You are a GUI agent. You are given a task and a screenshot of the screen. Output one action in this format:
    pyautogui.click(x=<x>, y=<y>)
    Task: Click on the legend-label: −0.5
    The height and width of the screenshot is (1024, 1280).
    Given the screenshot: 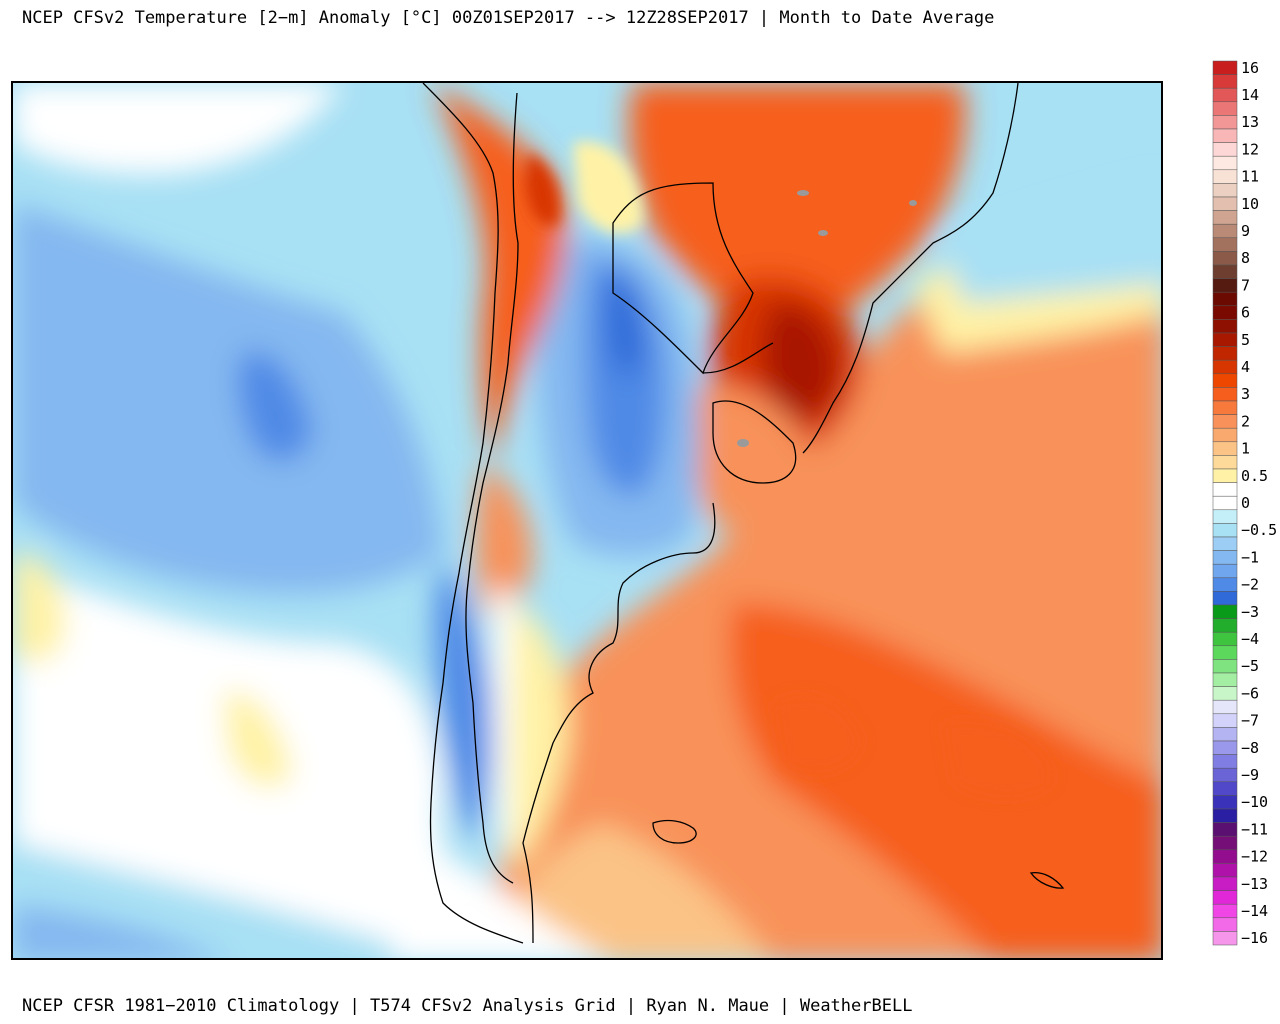 What is the action you would take?
    pyautogui.click(x=1259, y=530)
    